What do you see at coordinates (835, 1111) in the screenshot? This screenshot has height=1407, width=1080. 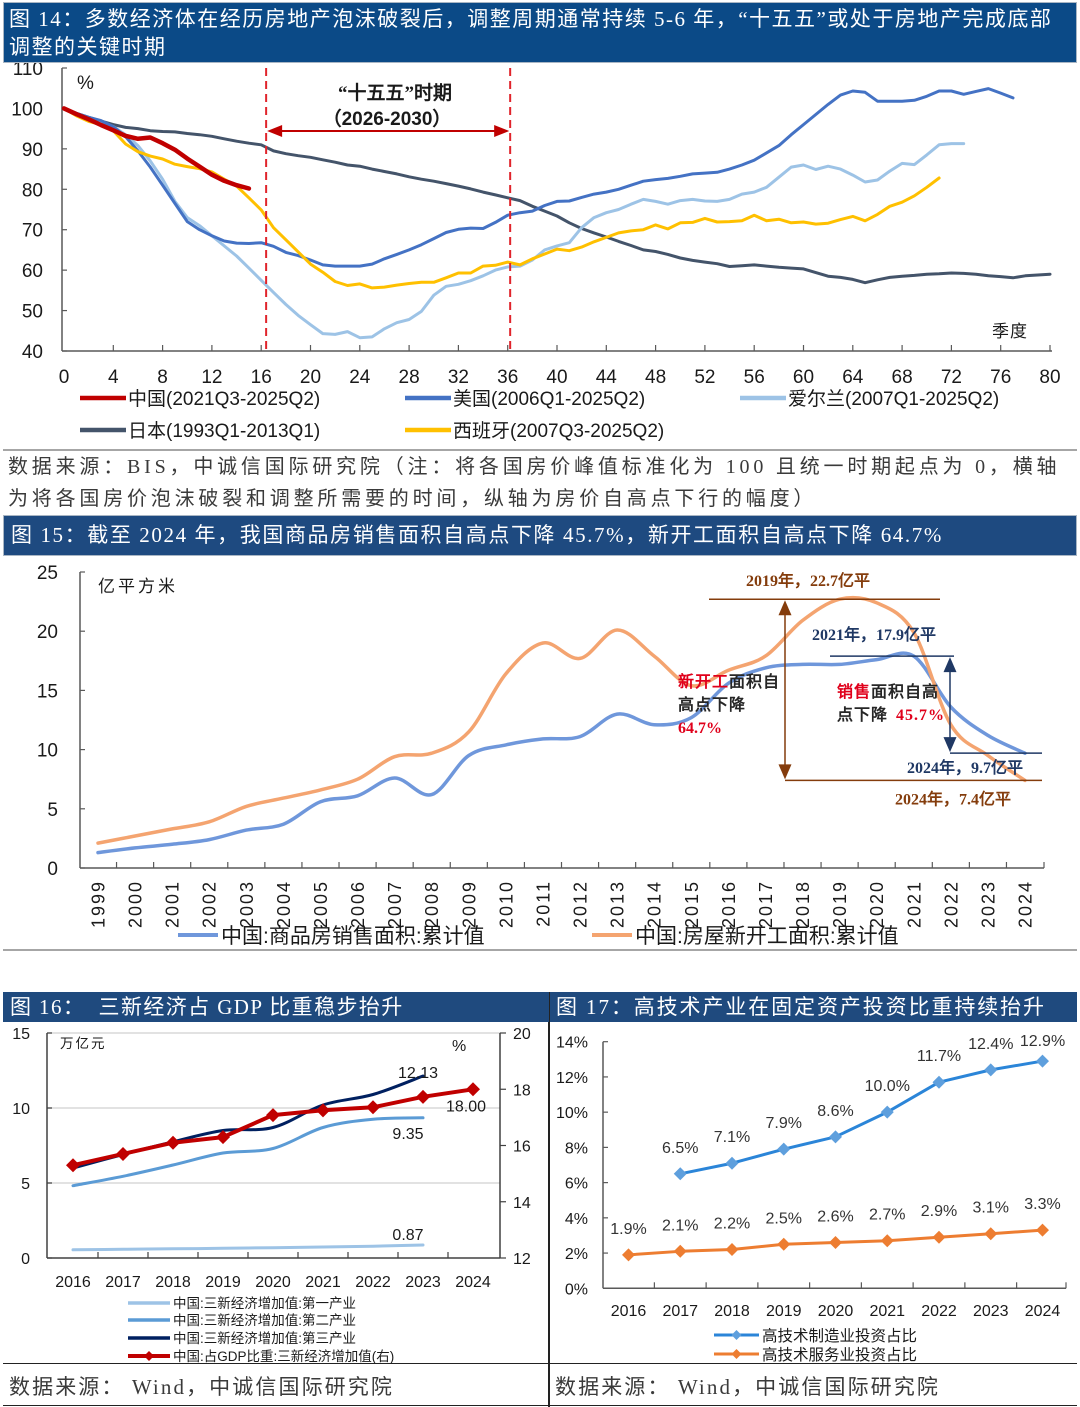 I see `data-label-high-tech-manufacturing: 8.6%` at bounding box center [835, 1111].